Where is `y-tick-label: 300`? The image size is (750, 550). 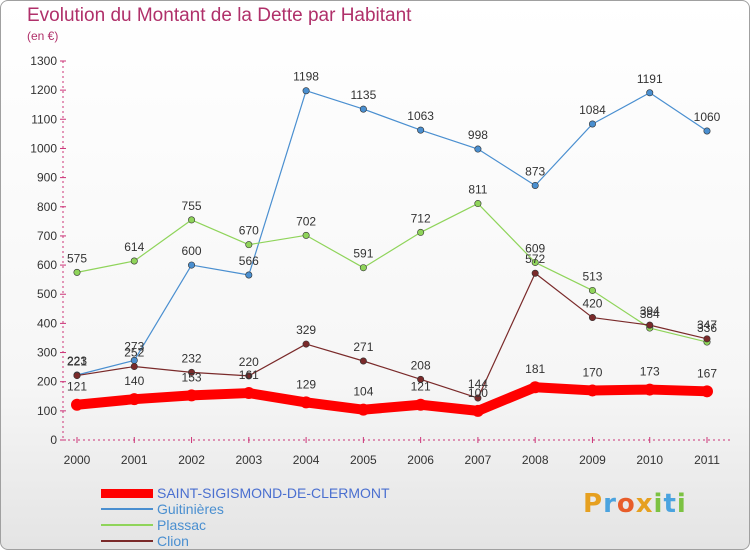
y-tick-label: 300 is located at coordinates (47, 353).